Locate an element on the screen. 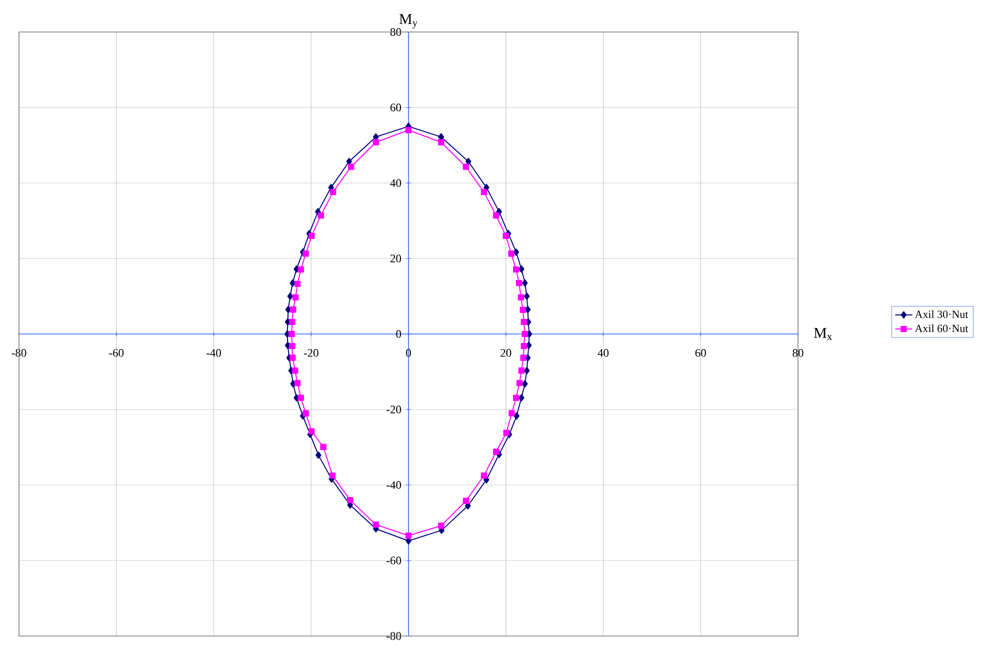 This screenshot has height=648, width=998. y-tick-label: -20 is located at coordinates (394, 410).